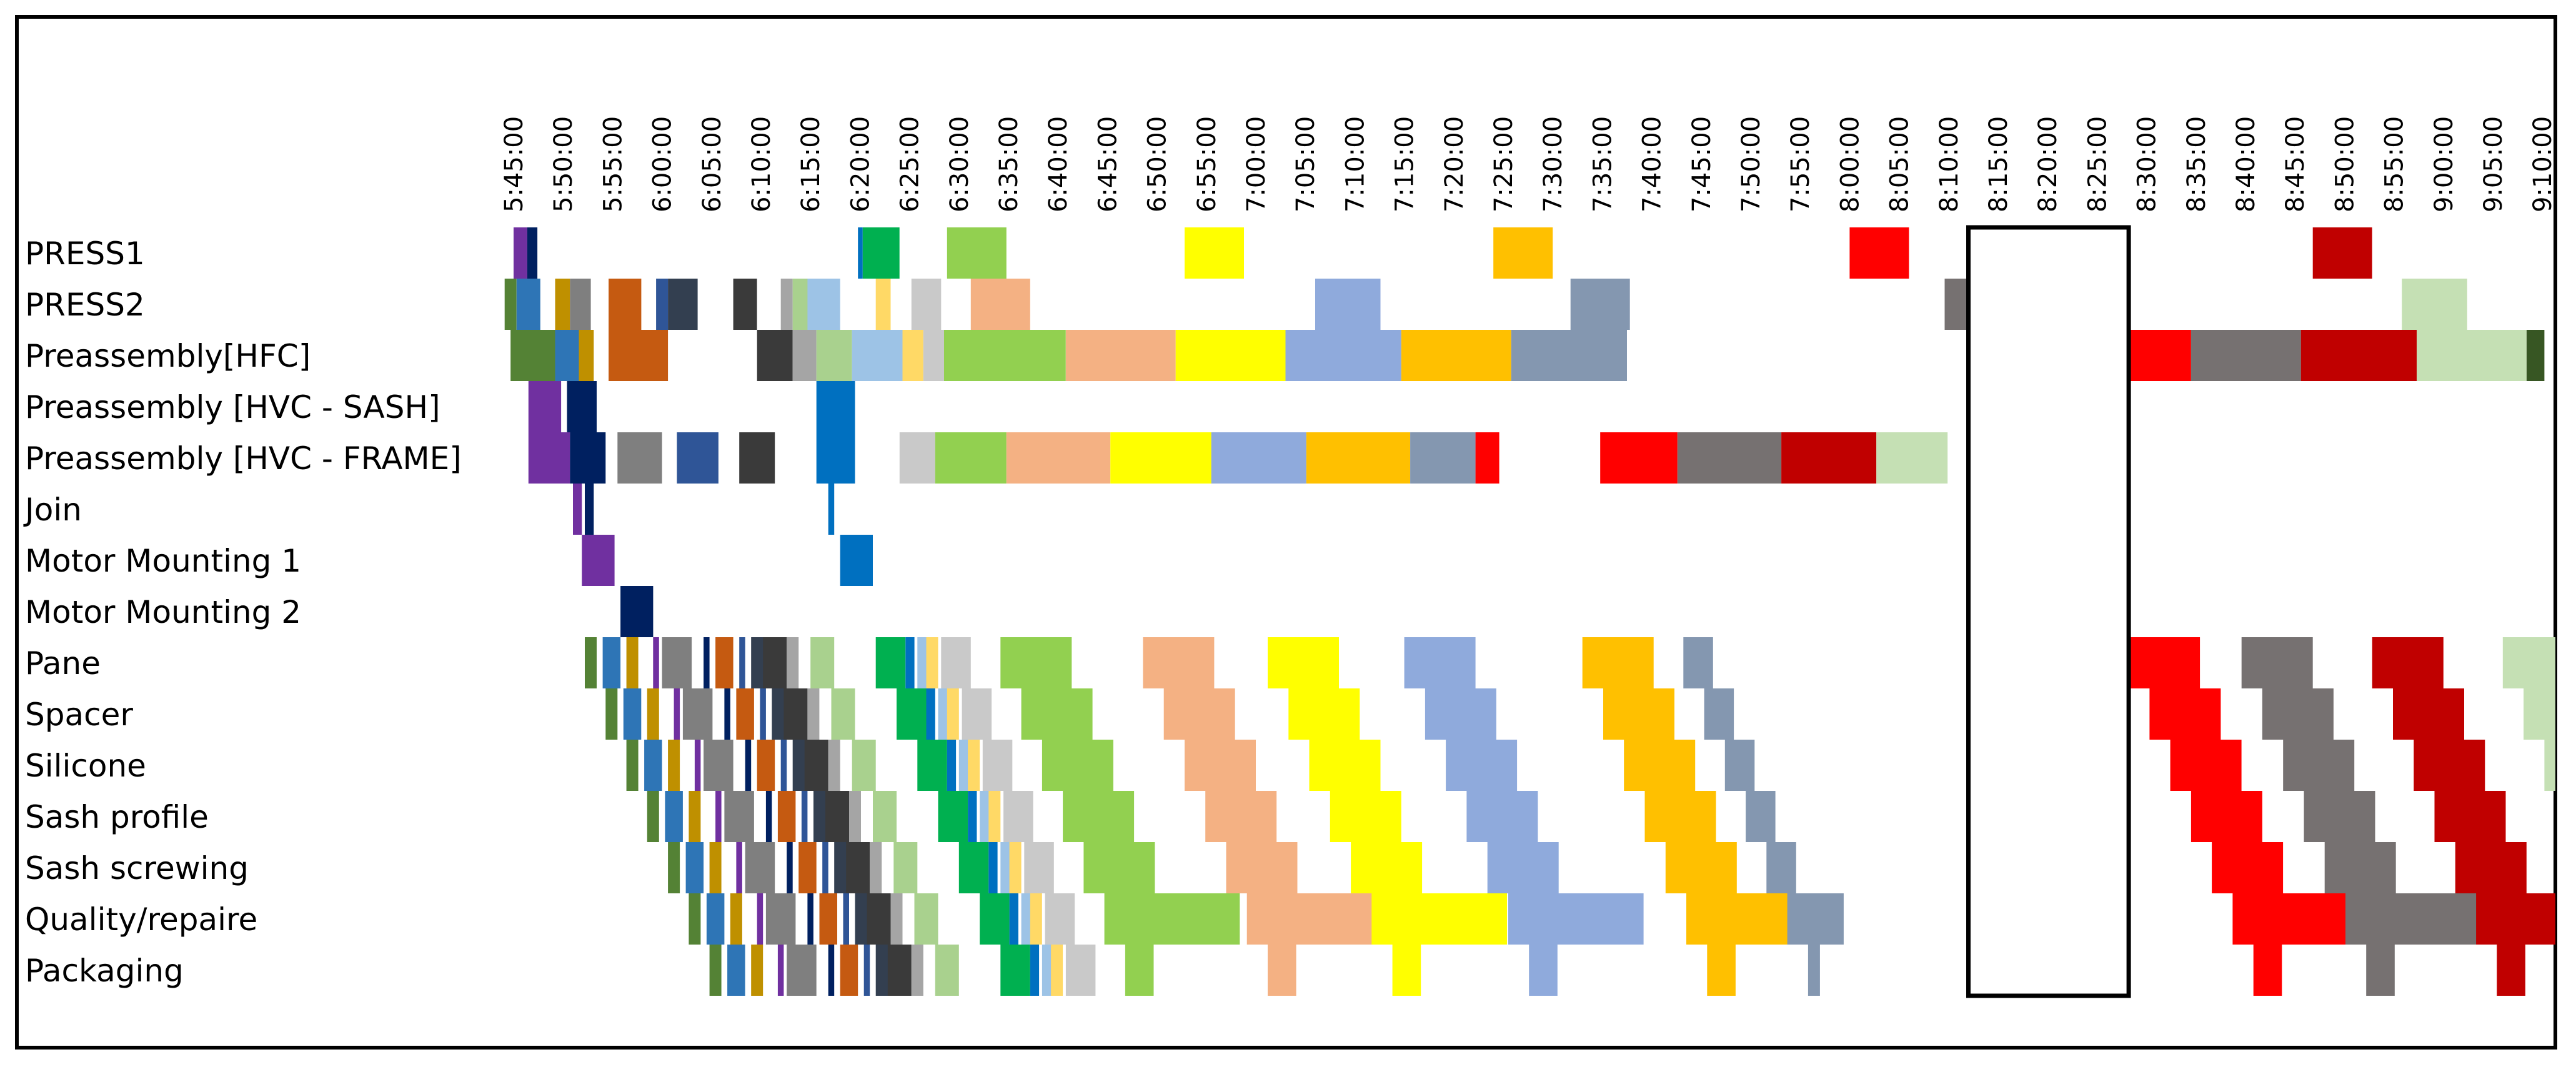 This screenshot has width=2576, height=1067. What do you see at coordinates (2097, 164) in the screenshot?
I see `time-tick-label: 8:25:00` at bounding box center [2097, 164].